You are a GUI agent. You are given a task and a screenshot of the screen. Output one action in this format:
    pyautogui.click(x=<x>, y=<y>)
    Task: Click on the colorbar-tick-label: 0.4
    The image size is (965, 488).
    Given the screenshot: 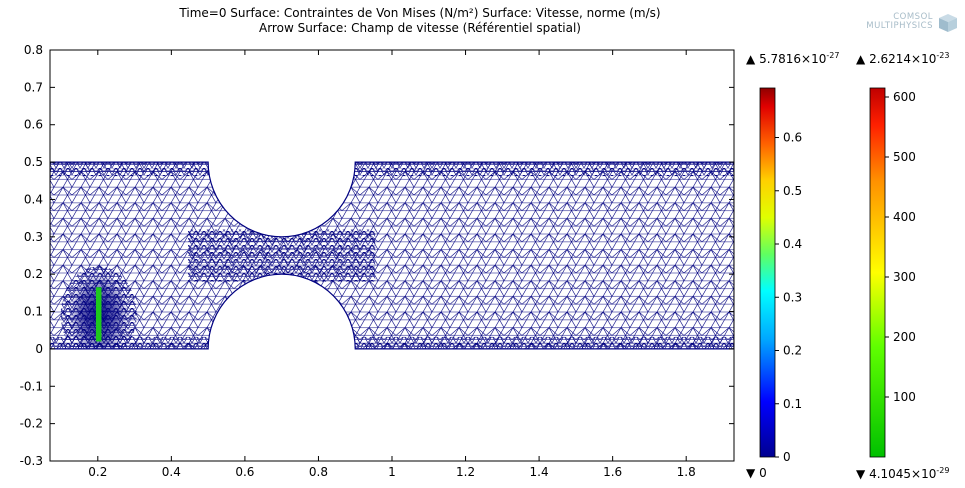 What is the action you would take?
    pyautogui.click(x=792, y=244)
    